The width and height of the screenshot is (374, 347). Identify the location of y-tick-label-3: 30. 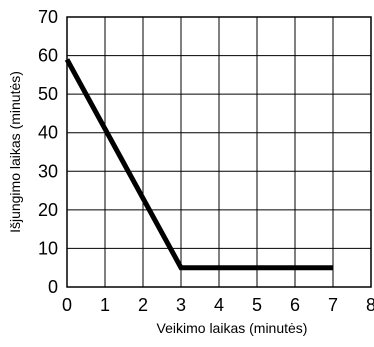
(48, 171).